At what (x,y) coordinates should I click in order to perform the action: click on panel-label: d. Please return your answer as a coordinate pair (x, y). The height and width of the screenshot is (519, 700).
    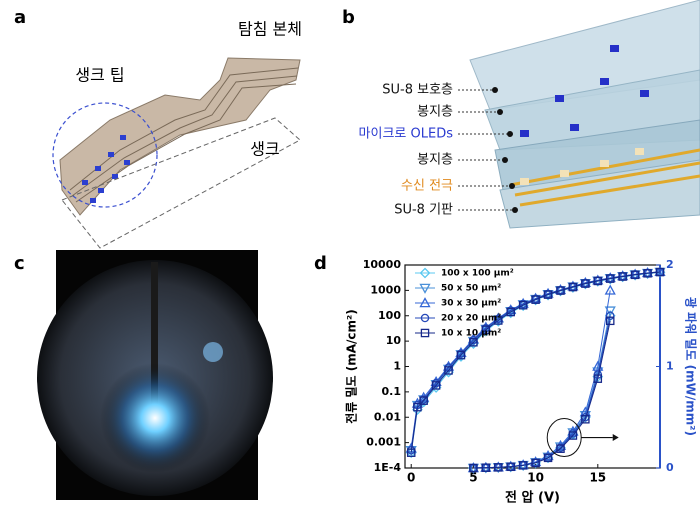
    Looking at the image, I should click on (320, 263).